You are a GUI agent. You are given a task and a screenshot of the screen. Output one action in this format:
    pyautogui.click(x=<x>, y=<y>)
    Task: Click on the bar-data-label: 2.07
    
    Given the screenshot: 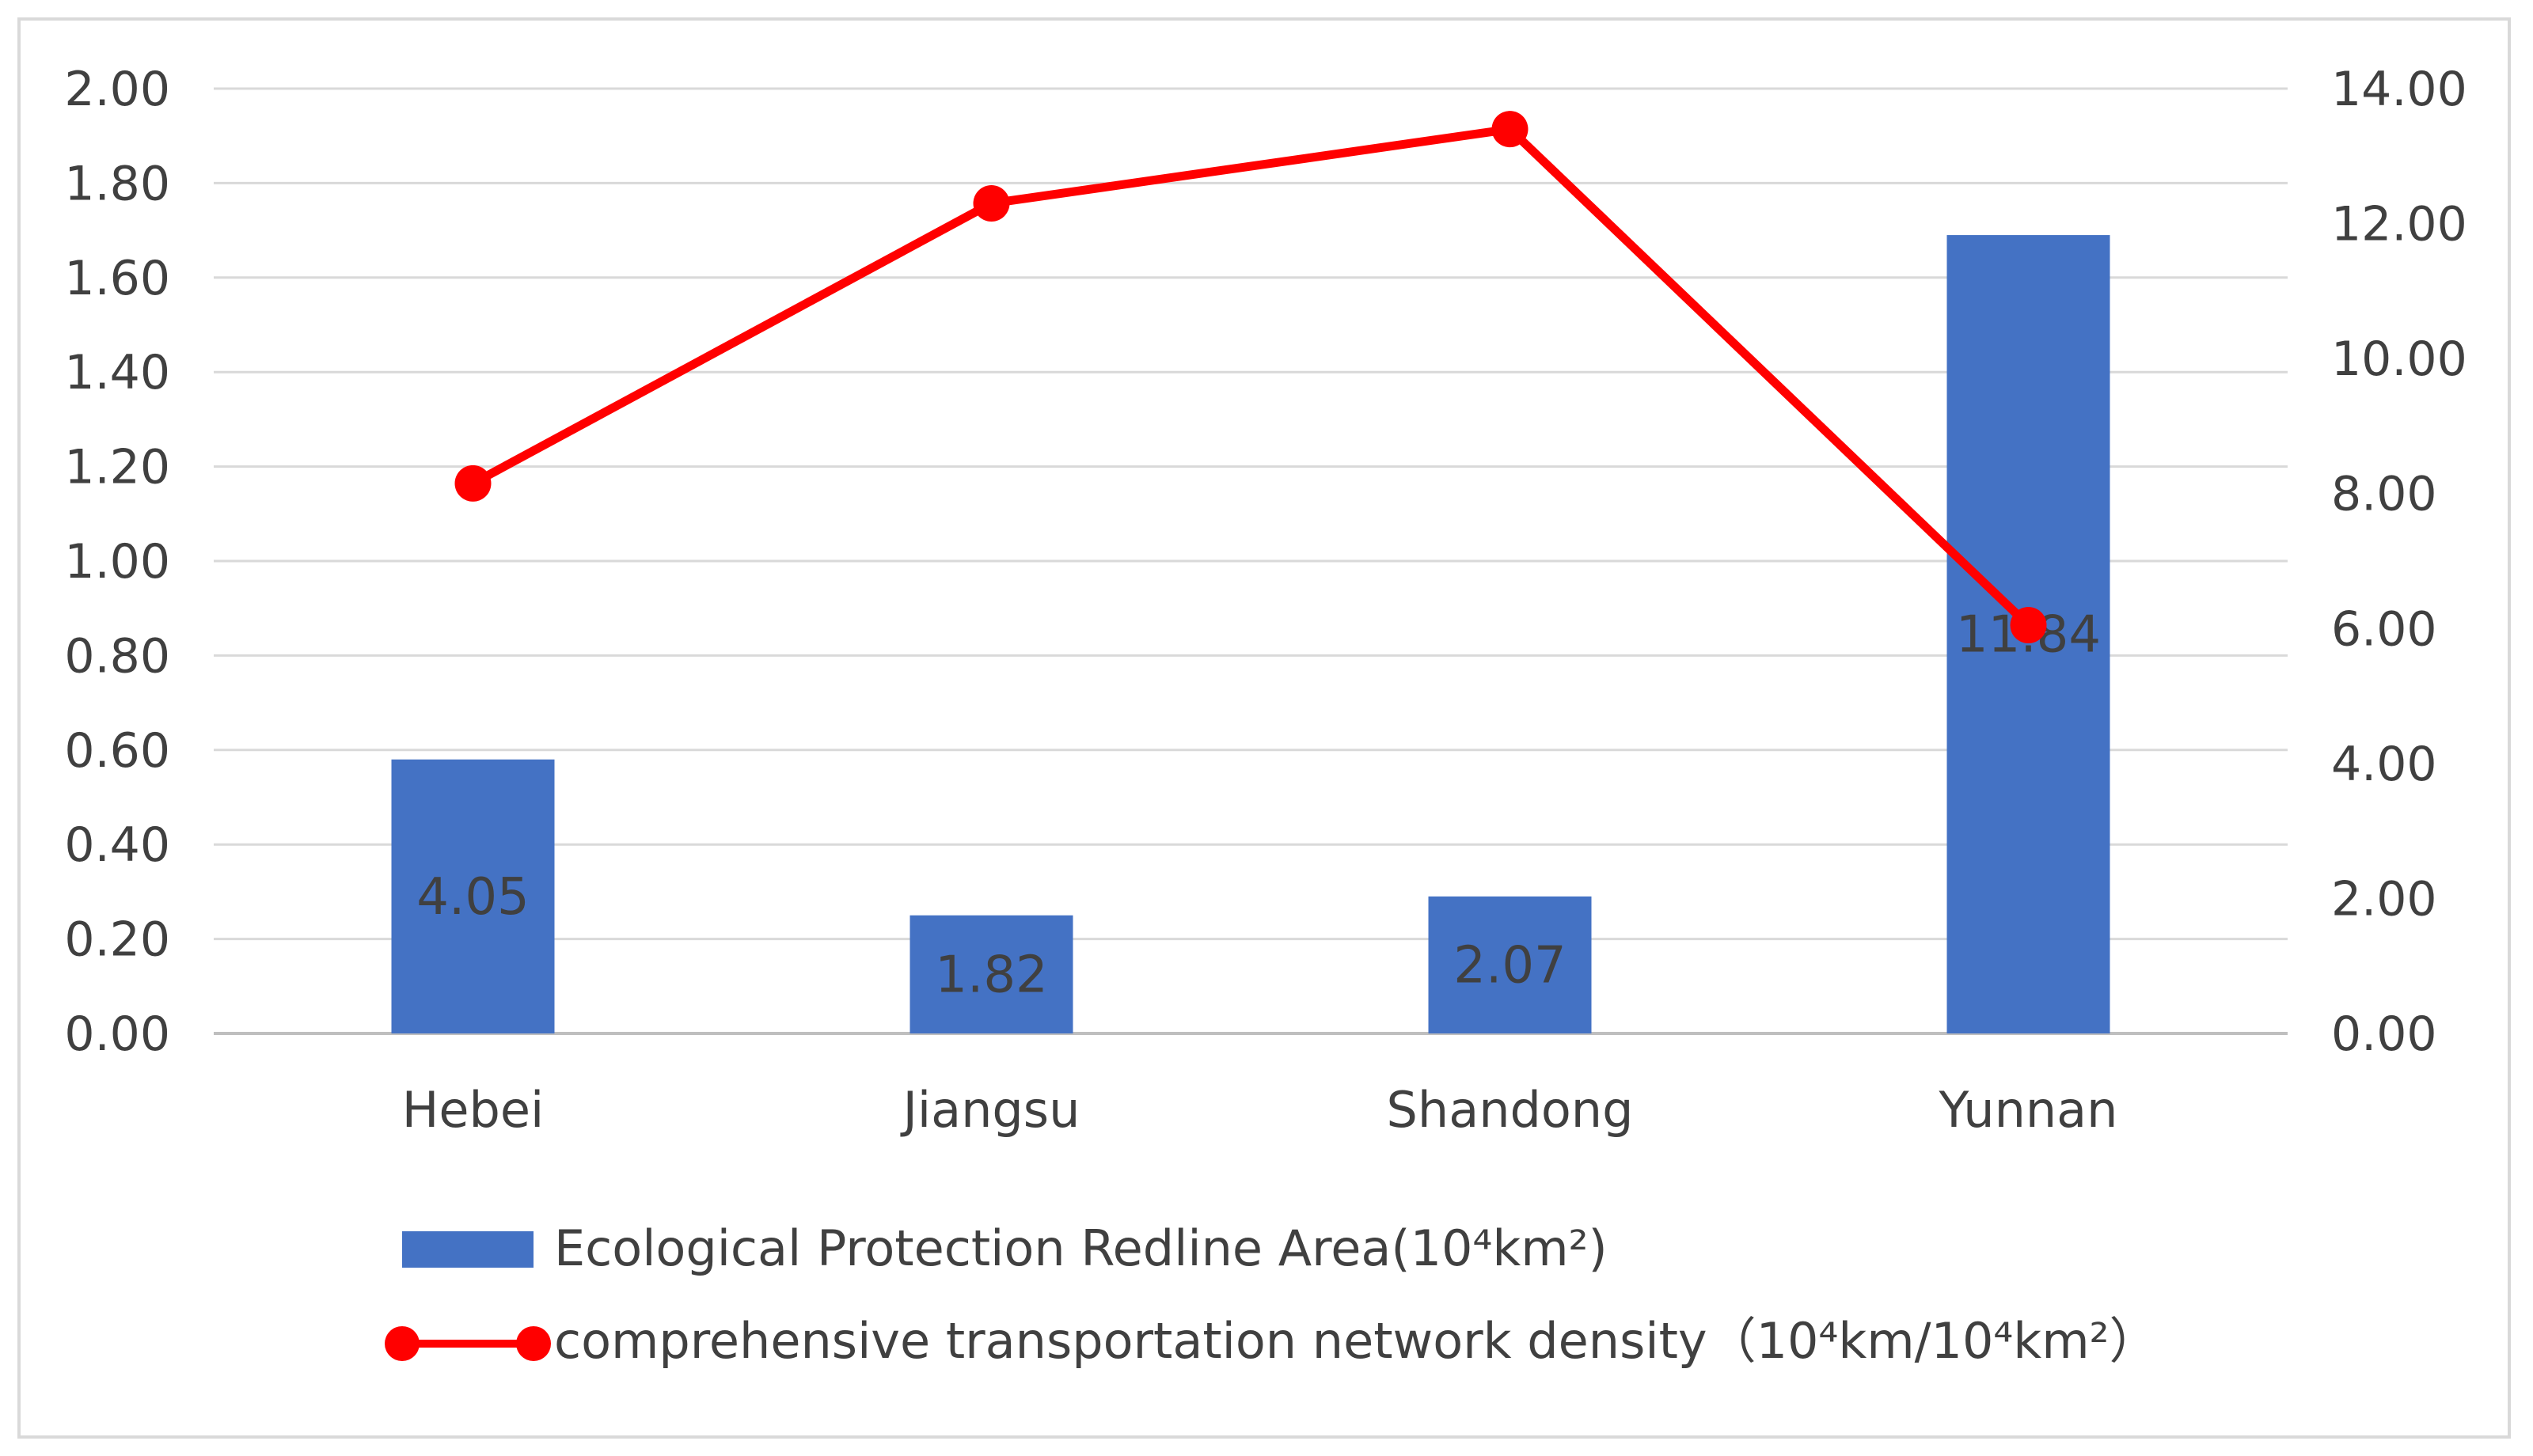 What is the action you would take?
    pyautogui.click(x=1510, y=965)
    